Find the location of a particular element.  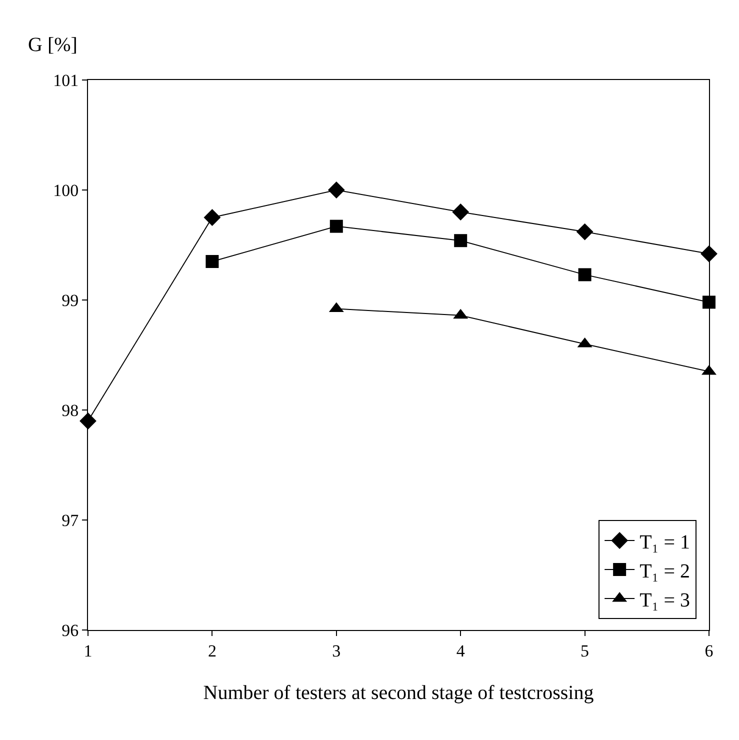

x-tick-label: 2 is located at coordinates (212, 650).